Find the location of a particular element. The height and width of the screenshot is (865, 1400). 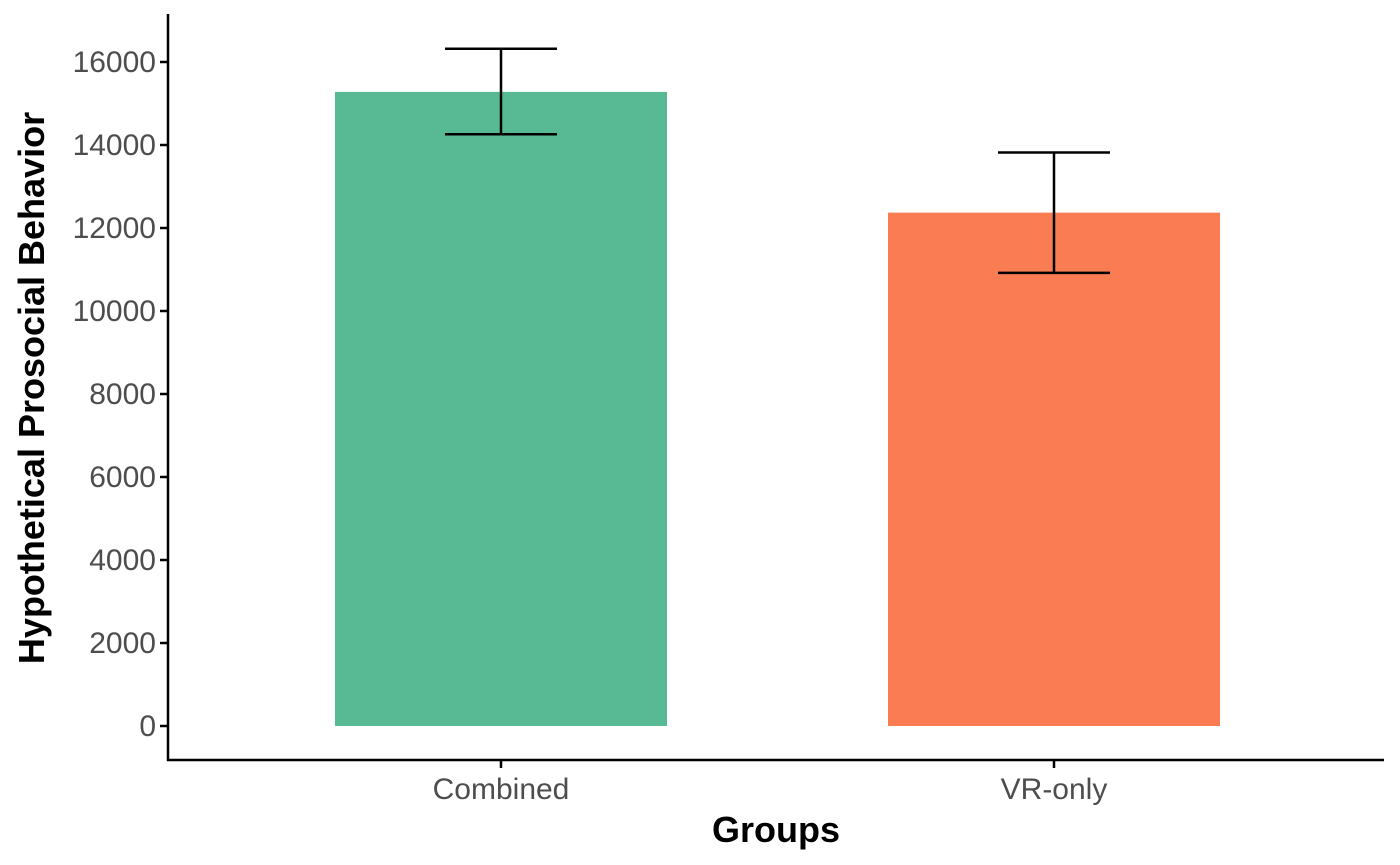

y-tick-label: 2000 is located at coordinates (122, 643).